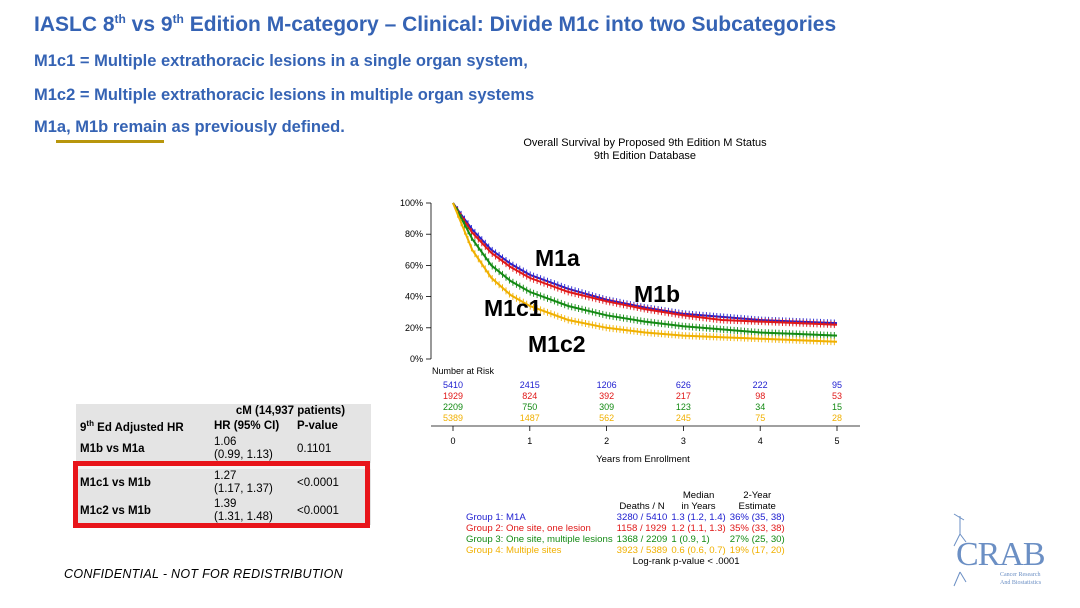 The width and height of the screenshot is (1080, 608). What do you see at coordinates (698, 501) in the screenshot?
I see `legend-header-median: Median in Years` at bounding box center [698, 501].